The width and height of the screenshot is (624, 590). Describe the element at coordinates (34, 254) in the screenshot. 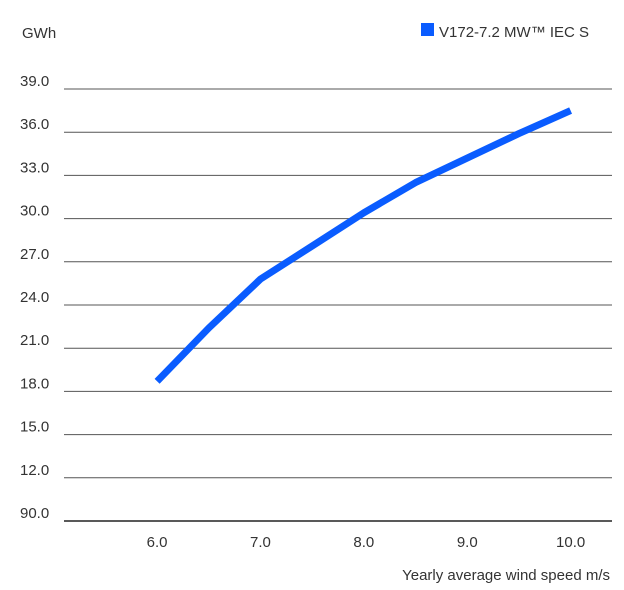

I see `y-tick-label: 27.0` at that location.